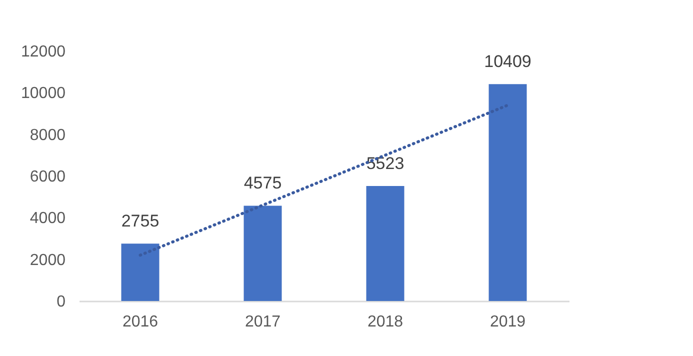  Describe the element at coordinates (48, 219) in the screenshot. I see `y-tick-label: 4000` at that location.